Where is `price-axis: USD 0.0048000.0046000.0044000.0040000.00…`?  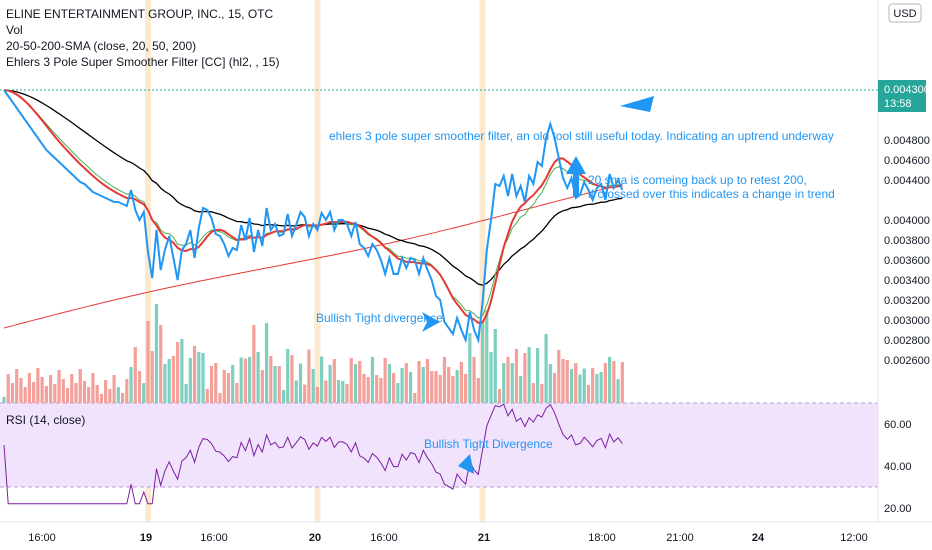
price-axis: USD 0.0048000.0046000.0044000.0040000.00… is located at coordinates (903, 261).